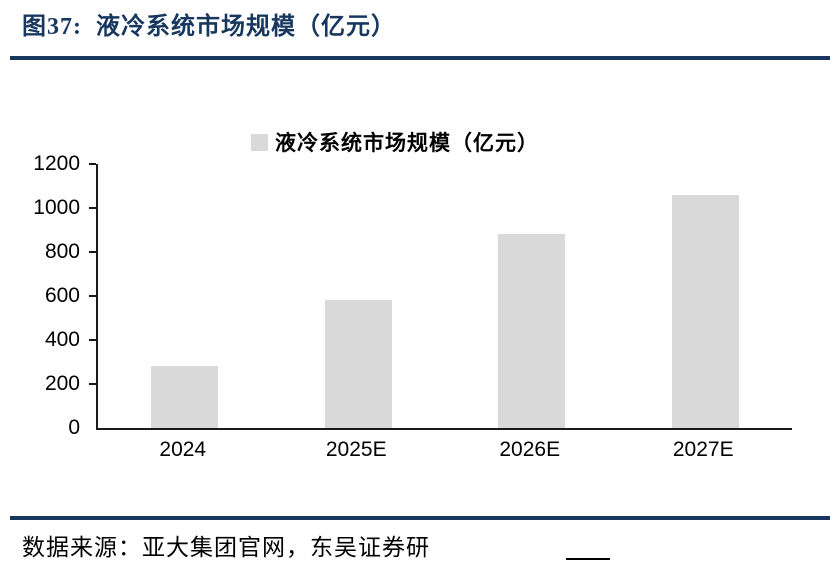 The image size is (840, 574). I want to click on chart-legend: 液冷系统市场规模（亿元）, so click(395, 142).